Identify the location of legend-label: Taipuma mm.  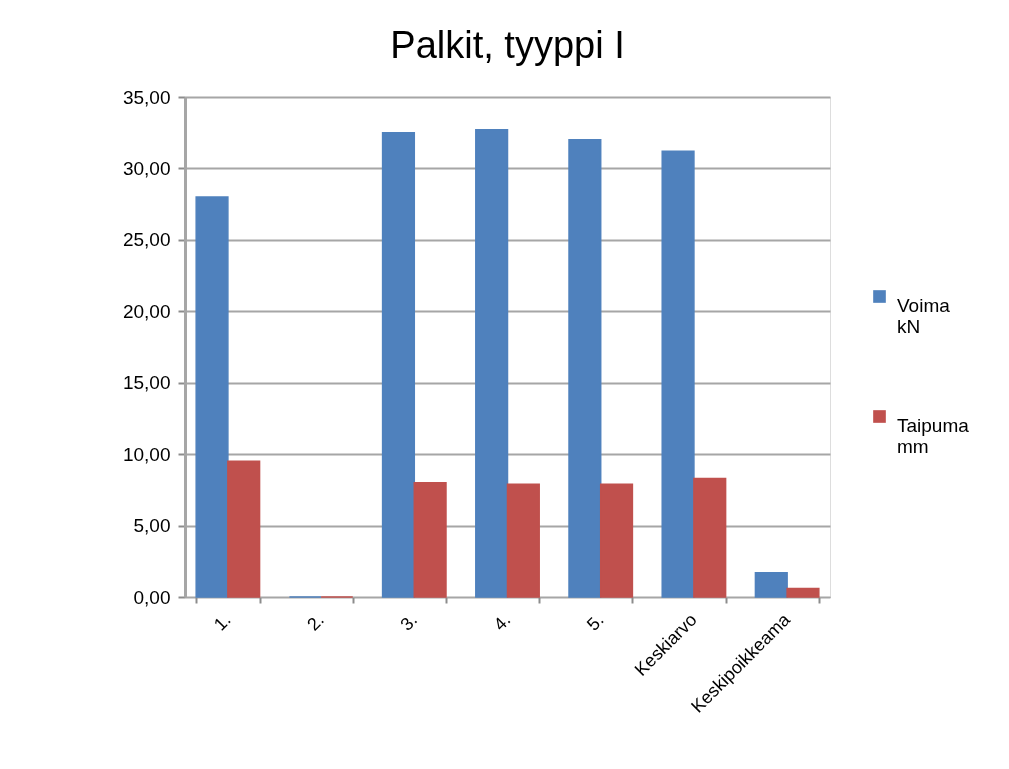
(933, 435).